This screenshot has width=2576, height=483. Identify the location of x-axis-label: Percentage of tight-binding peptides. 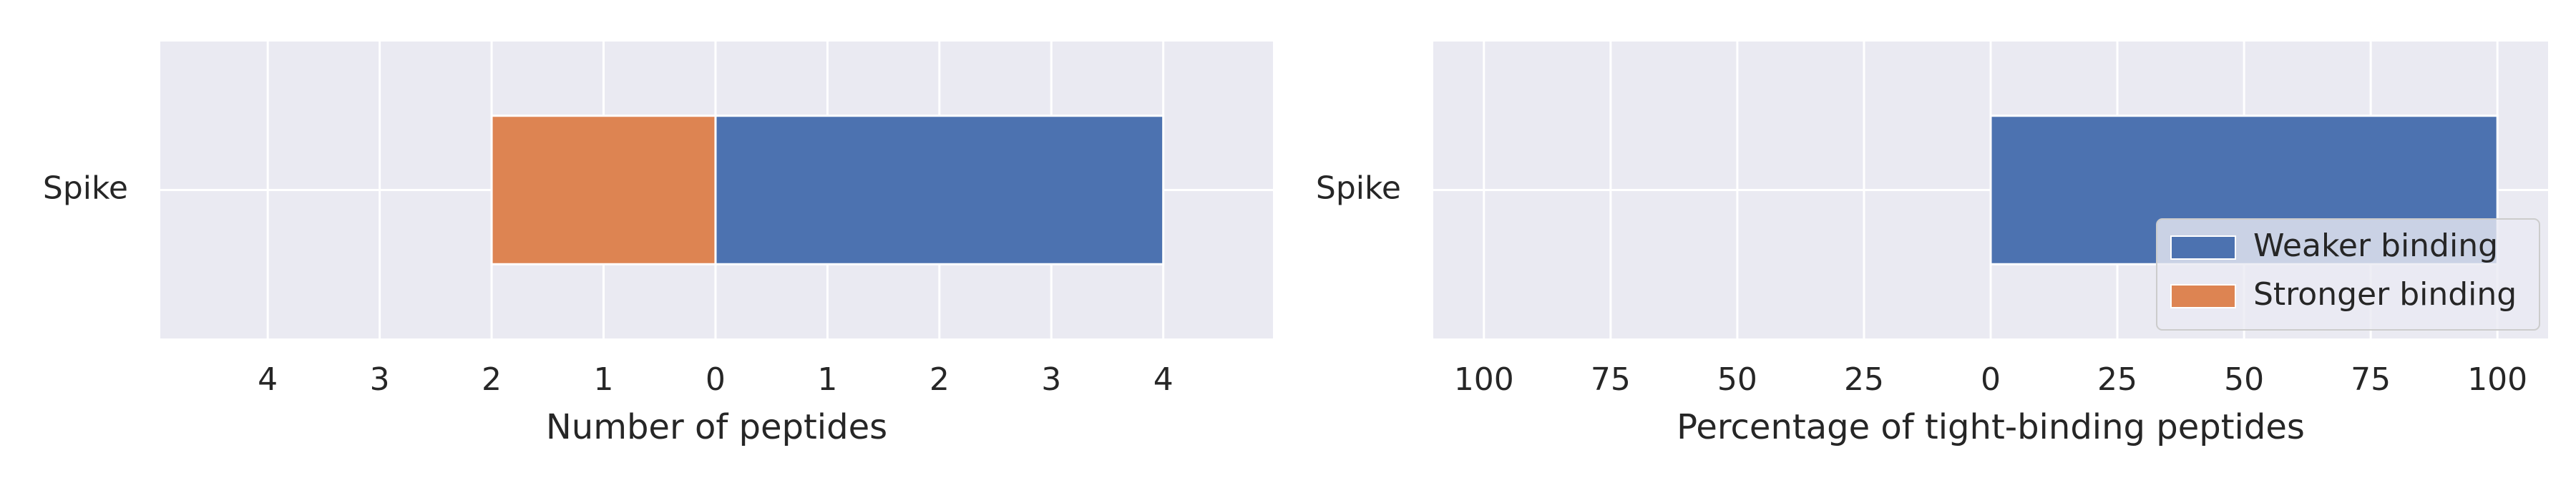
(1991, 427).